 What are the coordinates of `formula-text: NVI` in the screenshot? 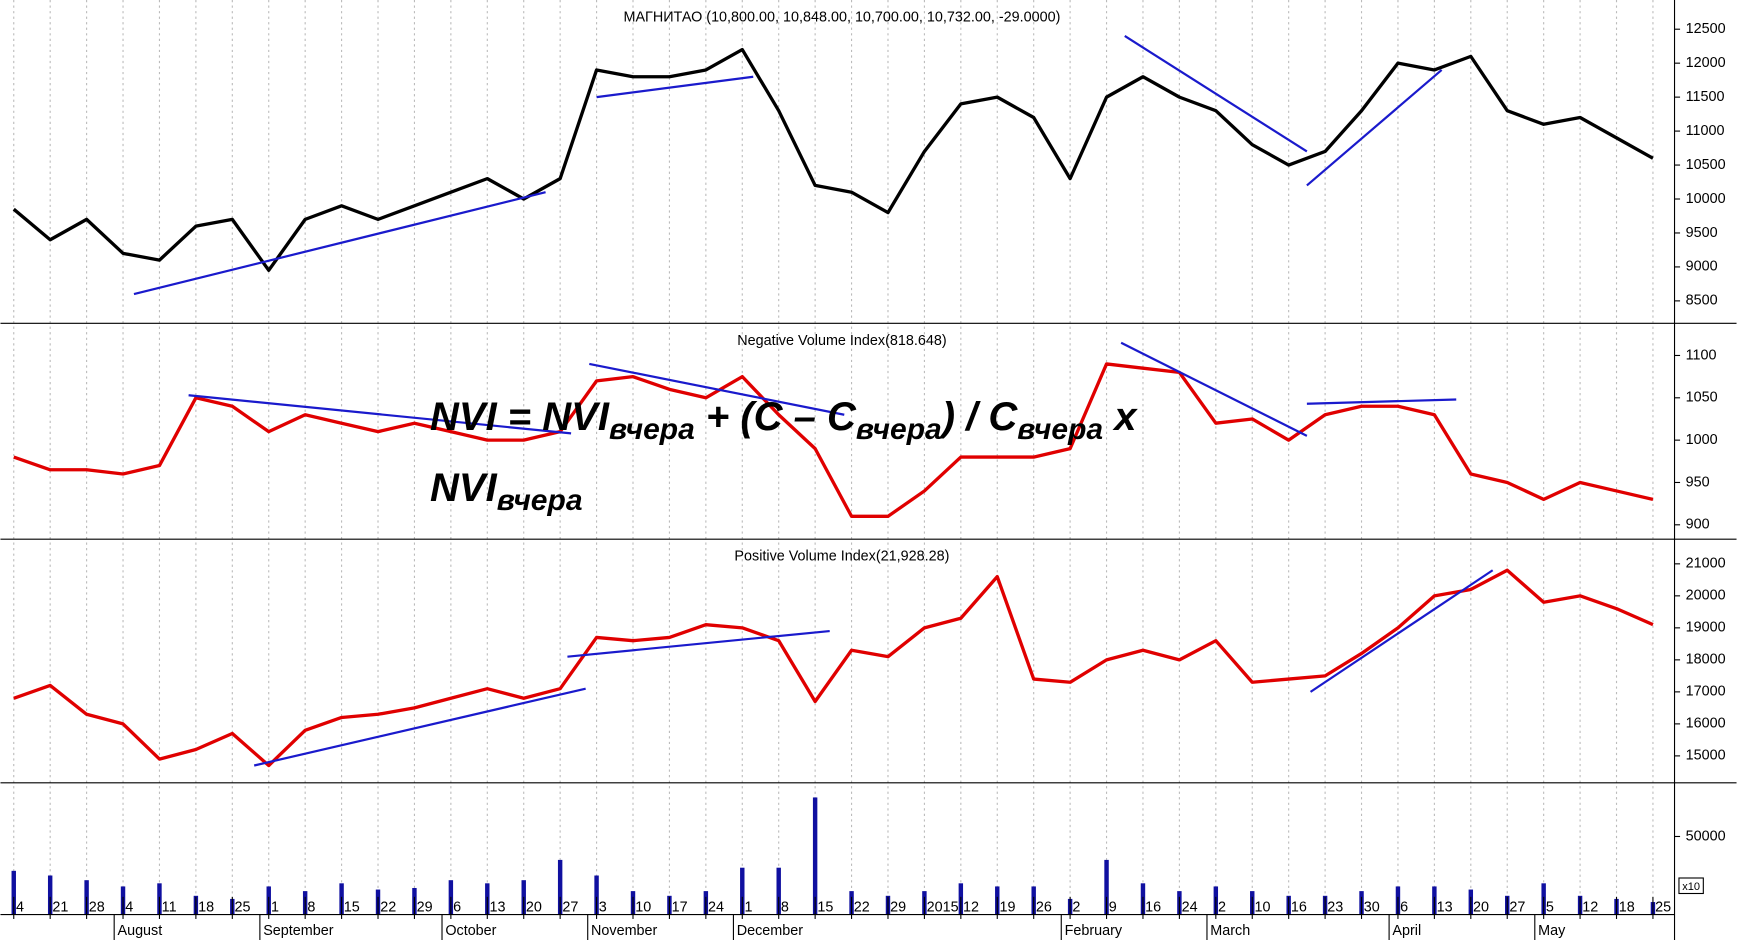 It's located at (463, 488).